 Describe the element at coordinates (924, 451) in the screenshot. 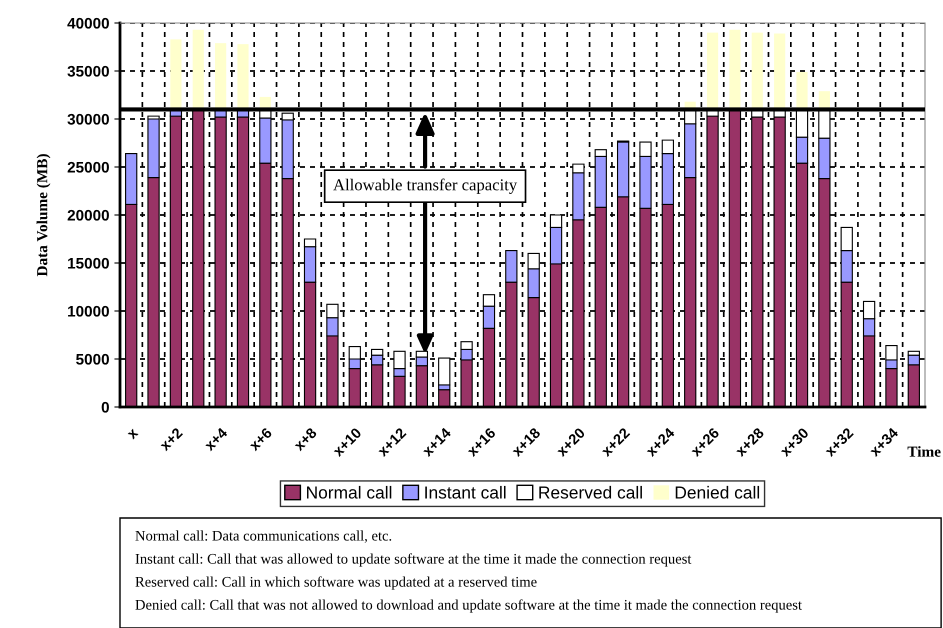

I see `x-axis-title: Time` at that location.